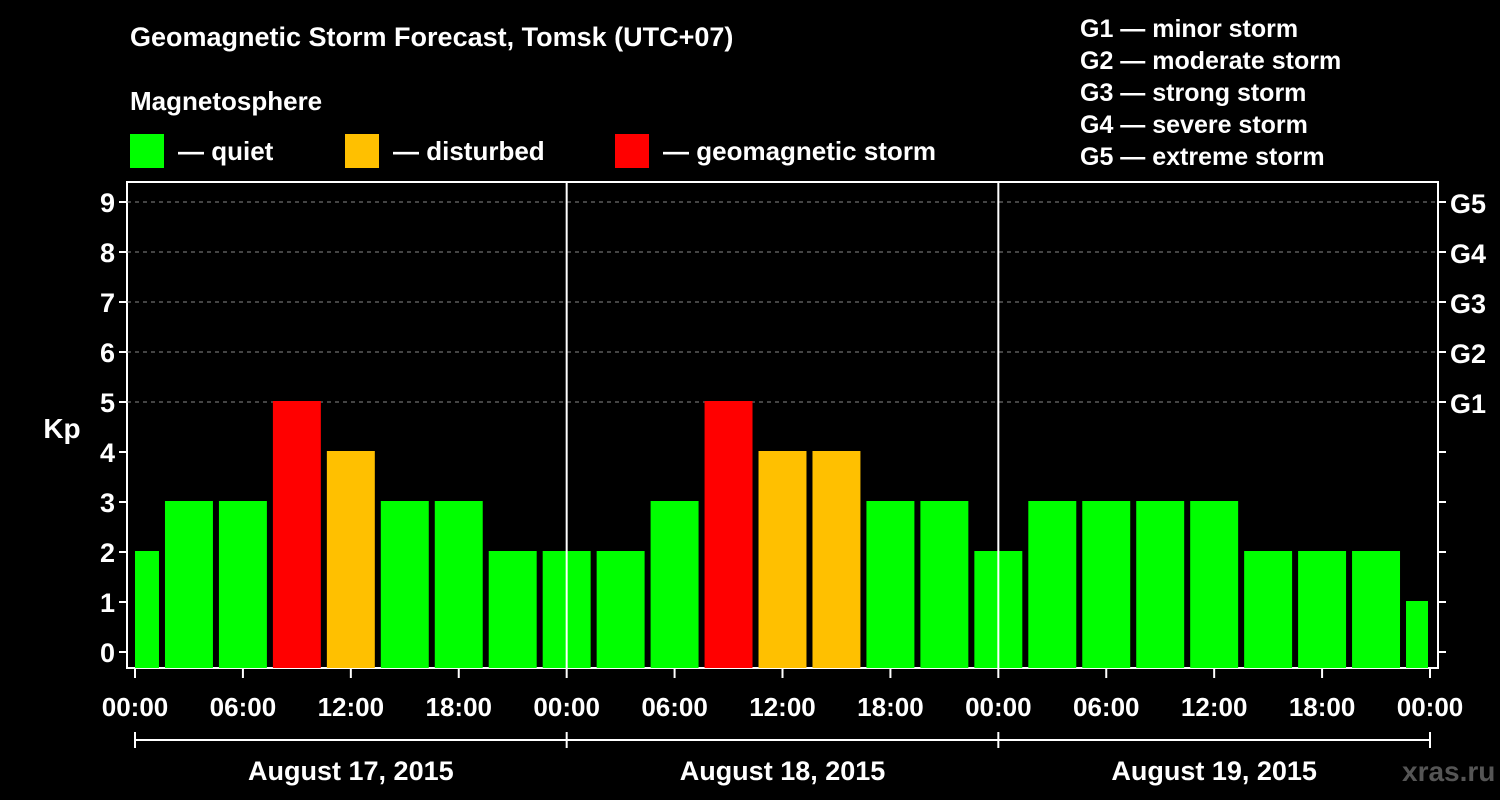 This screenshot has height=800, width=1500. What do you see at coordinates (1468, 354) in the screenshot?
I see `g-level-label: G2` at bounding box center [1468, 354].